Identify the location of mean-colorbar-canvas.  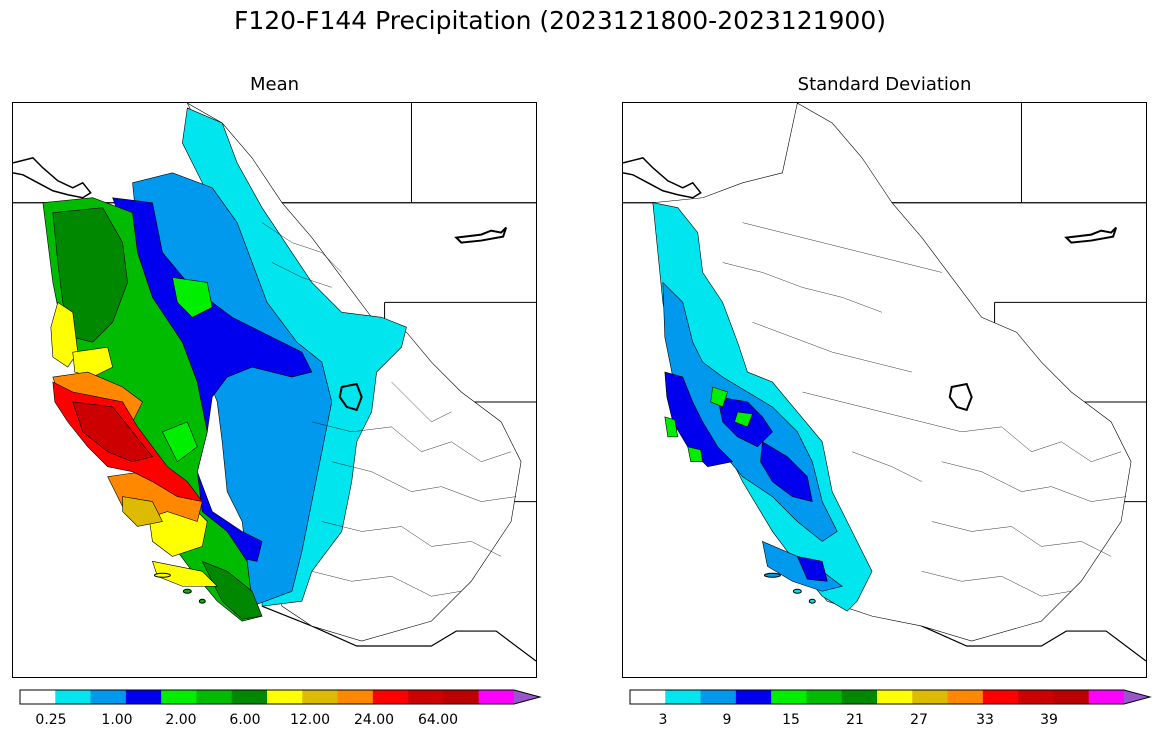
(280, 697).